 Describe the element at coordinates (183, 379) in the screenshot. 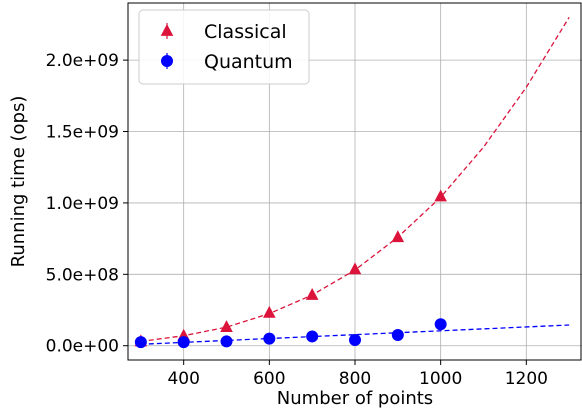

I see `x-tick-label: 400` at that location.